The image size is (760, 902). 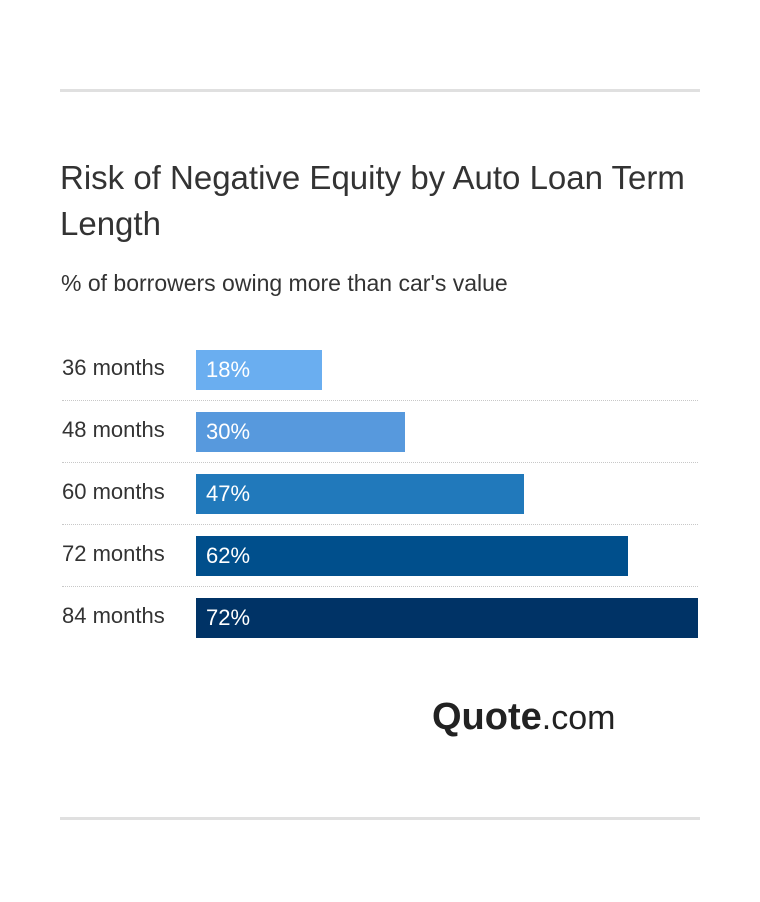 What do you see at coordinates (380, 379) in the screenshot?
I see `bar-row: 36 months 18%` at bounding box center [380, 379].